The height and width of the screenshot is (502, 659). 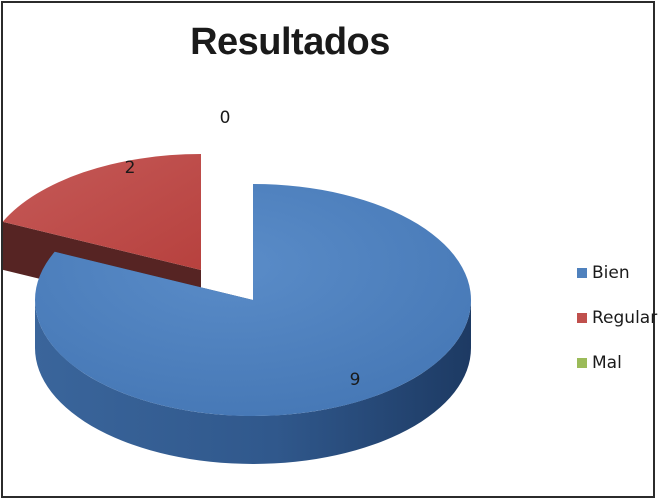 I want to click on legend-item-bien: Bien, so click(x=617, y=273).